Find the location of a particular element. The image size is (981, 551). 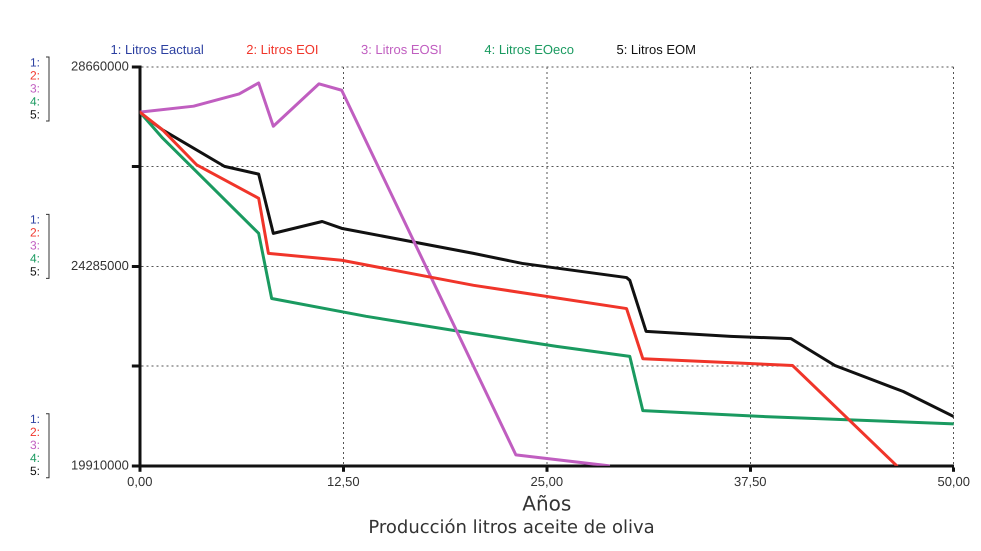

y-tick-label: 24285000 is located at coordinates (99, 265).